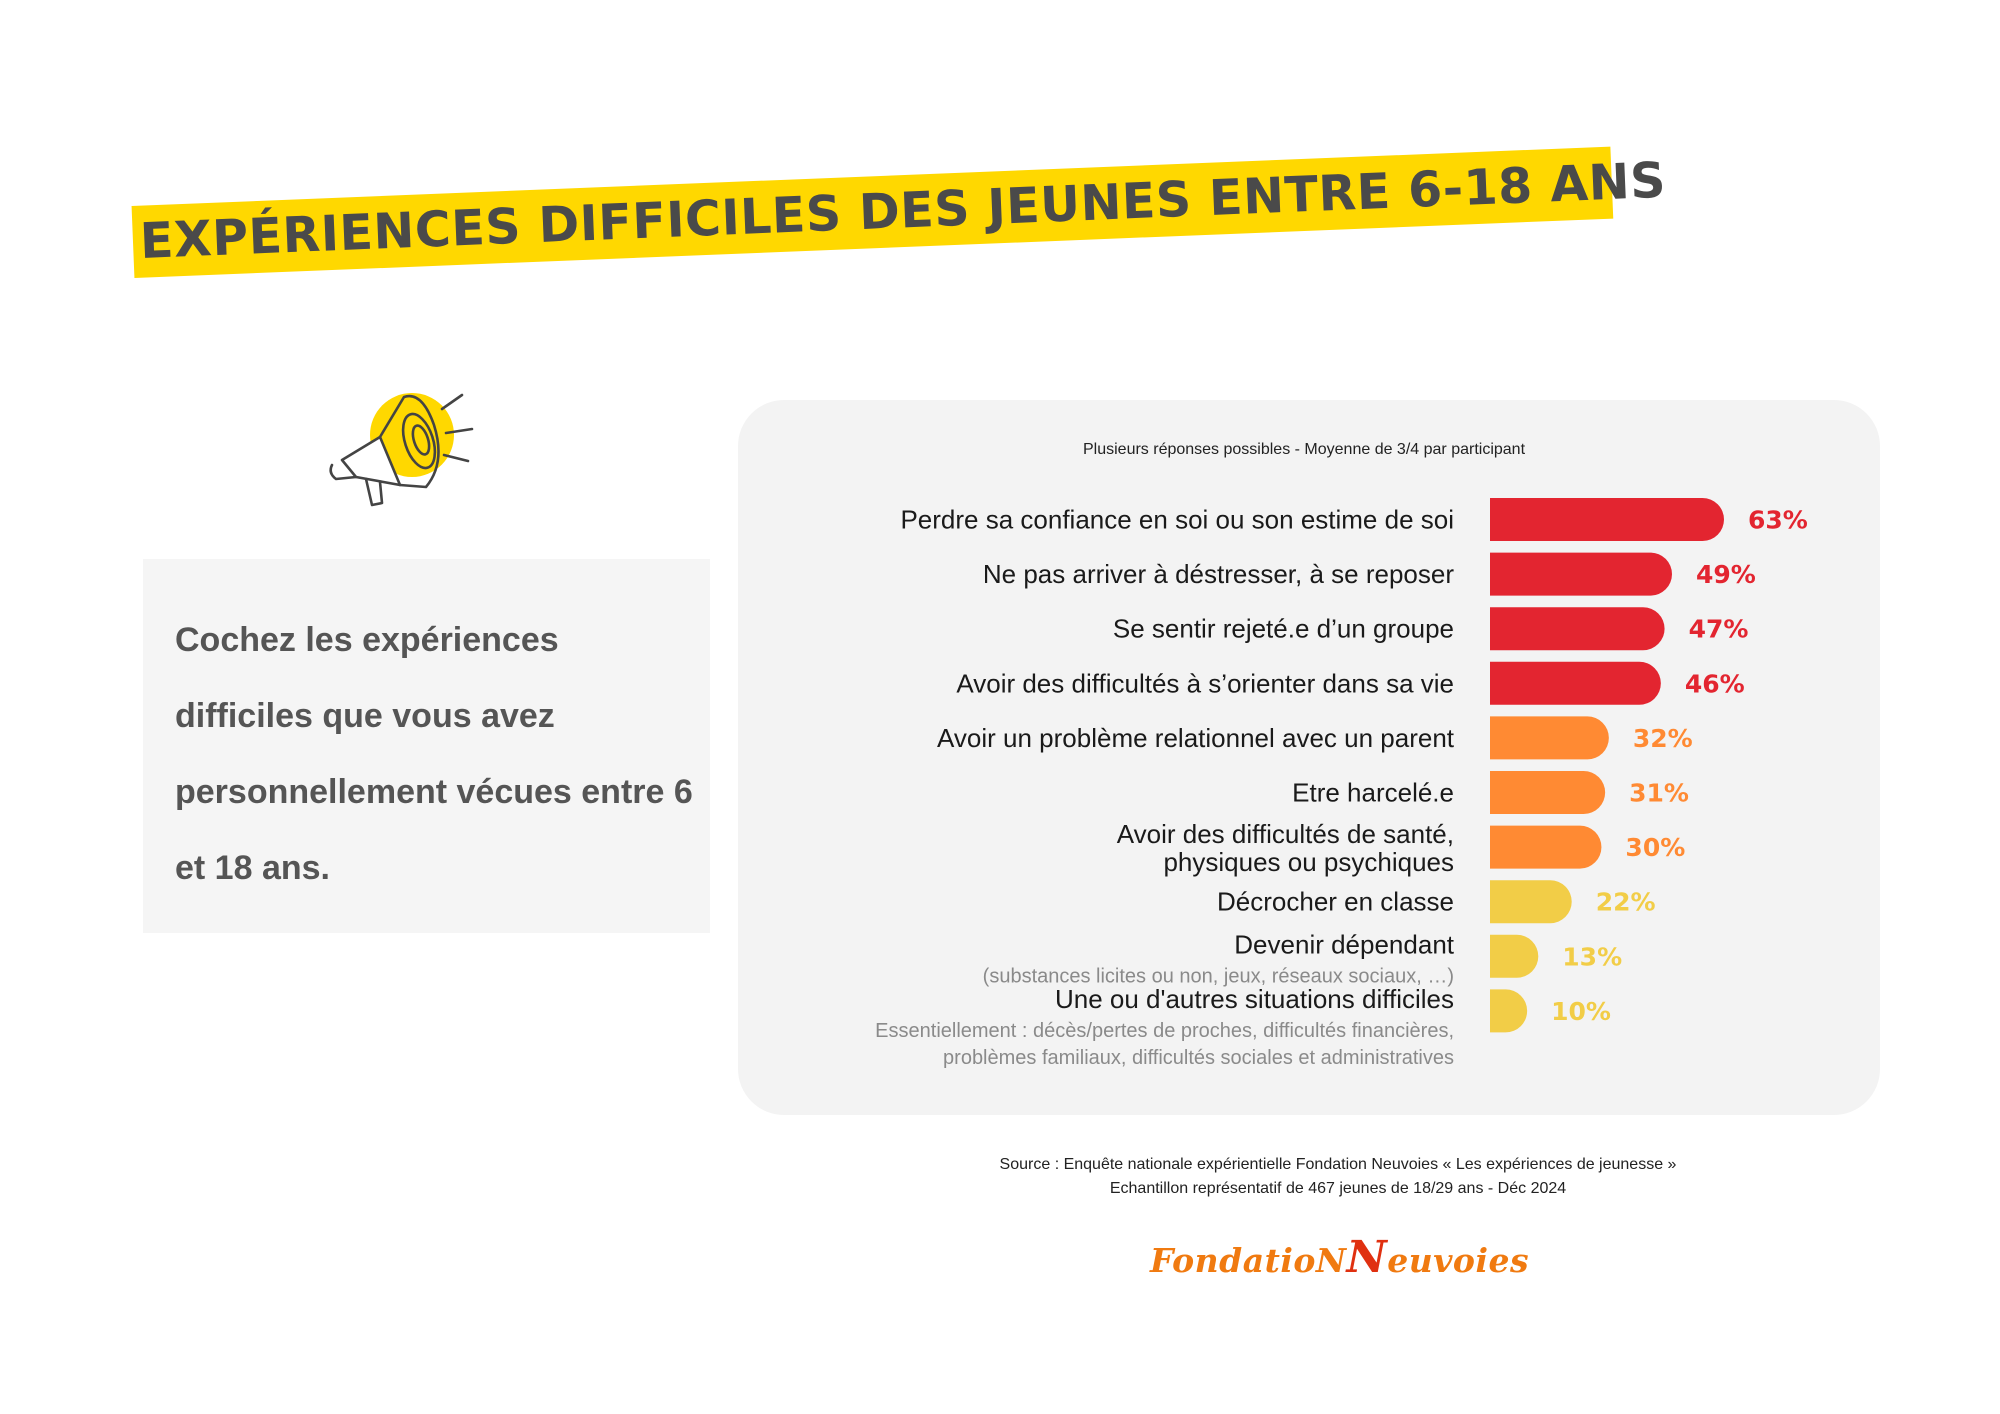 The width and height of the screenshot is (2000, 1414). What do you see at coordinates (1726, 574) in the screenshot?
I see `value-label-2: 49%` at bounding box center [1726, 574].